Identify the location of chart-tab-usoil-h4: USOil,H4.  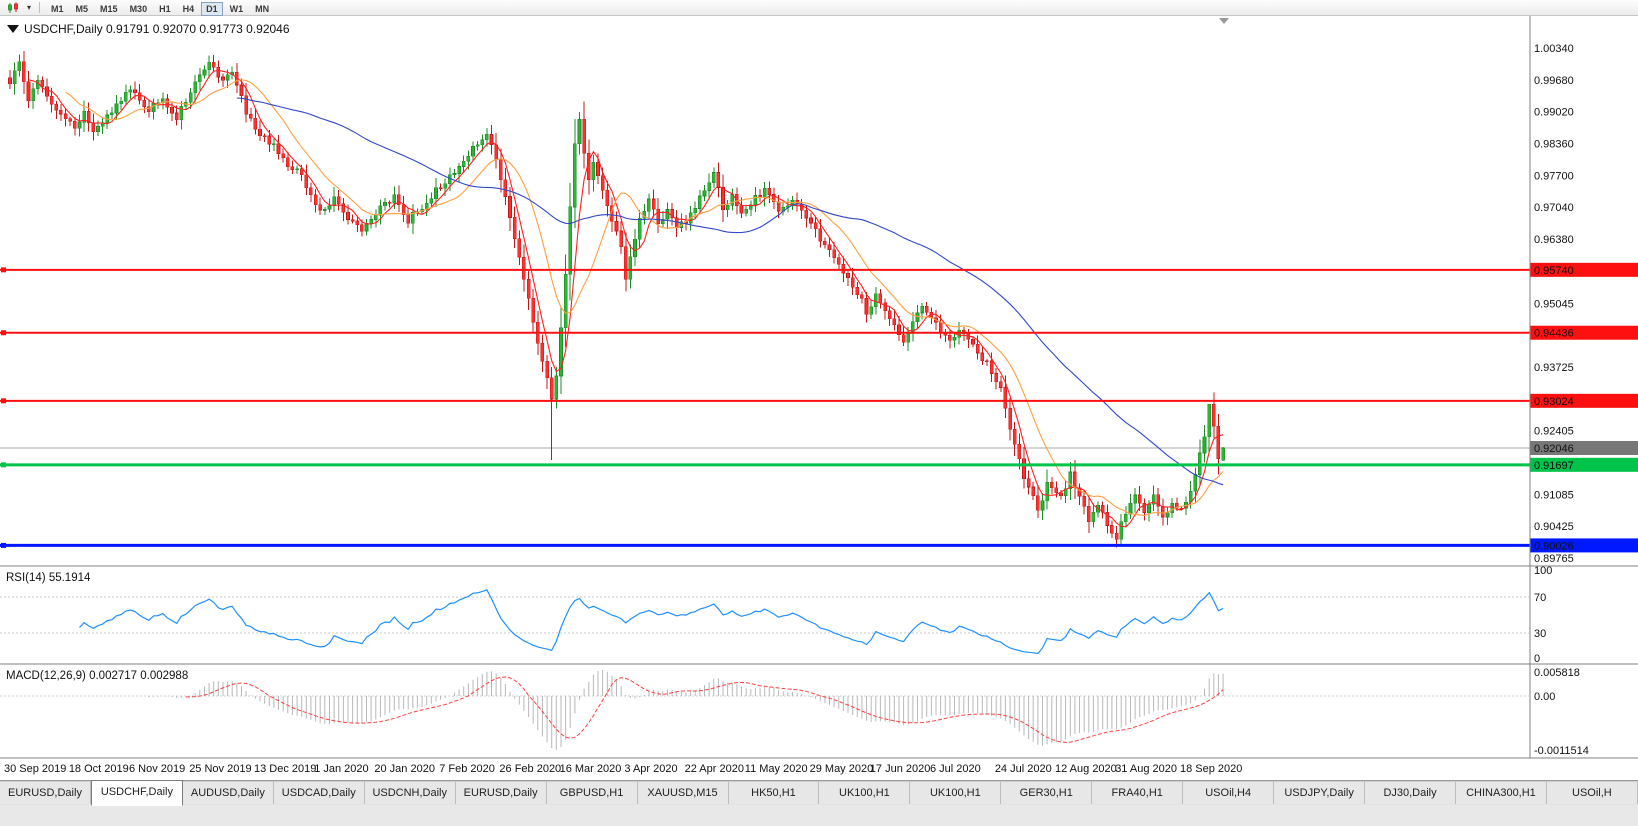
(1229, 792).